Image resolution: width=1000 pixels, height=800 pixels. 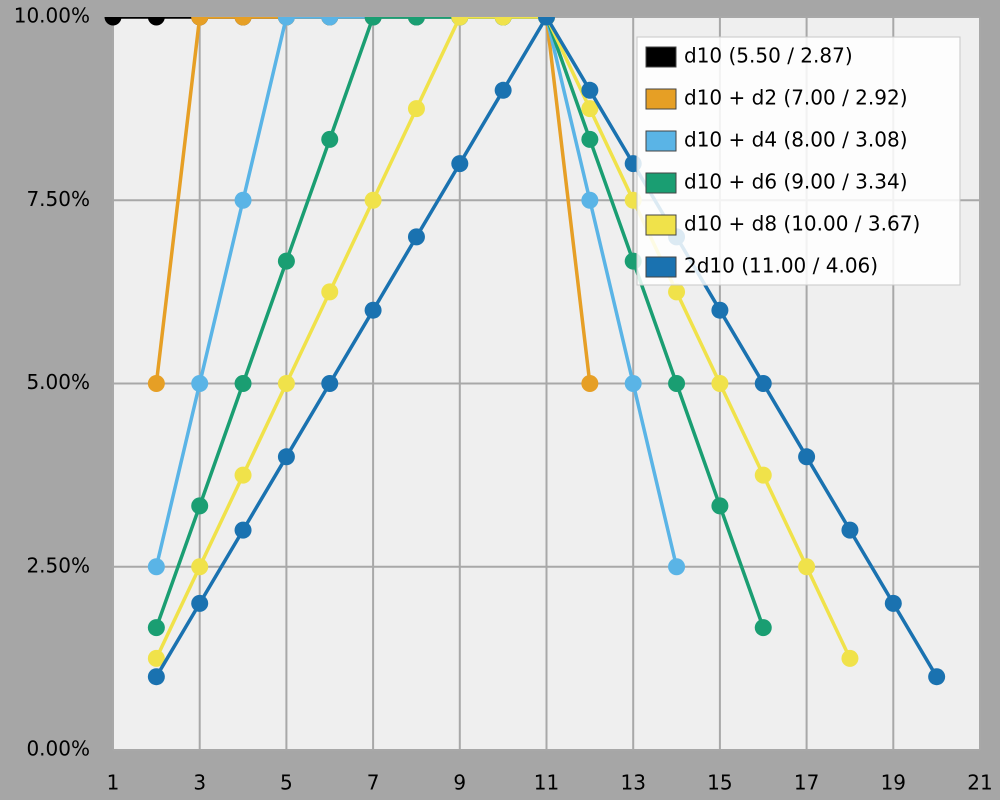 I want to click on y-tick-label: 0.00%, so click(x=58, y=749).